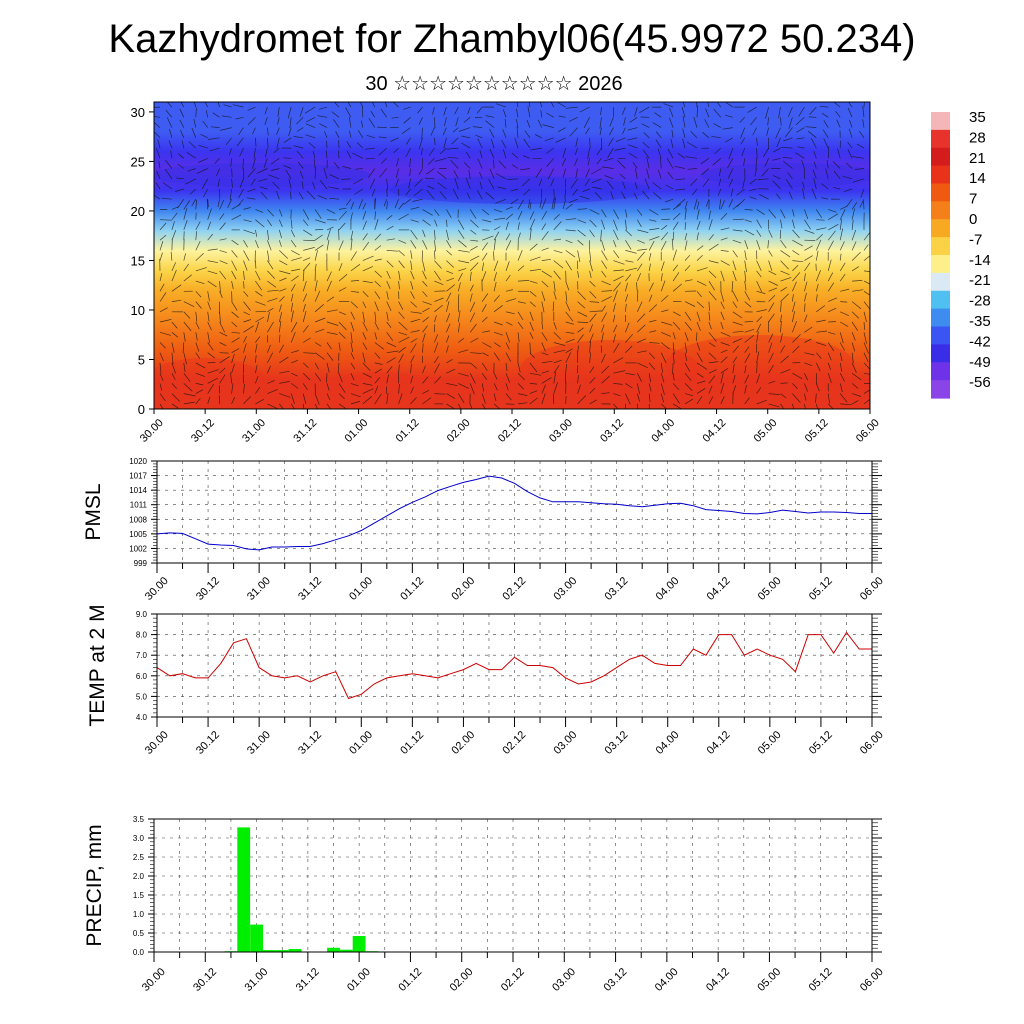 Image resolution: width=1024 pixels, height=1024 pixels. Describe the element at coordinates (412, 743) in the screenshot. I see `x-tick-label: 01.12` at that location.